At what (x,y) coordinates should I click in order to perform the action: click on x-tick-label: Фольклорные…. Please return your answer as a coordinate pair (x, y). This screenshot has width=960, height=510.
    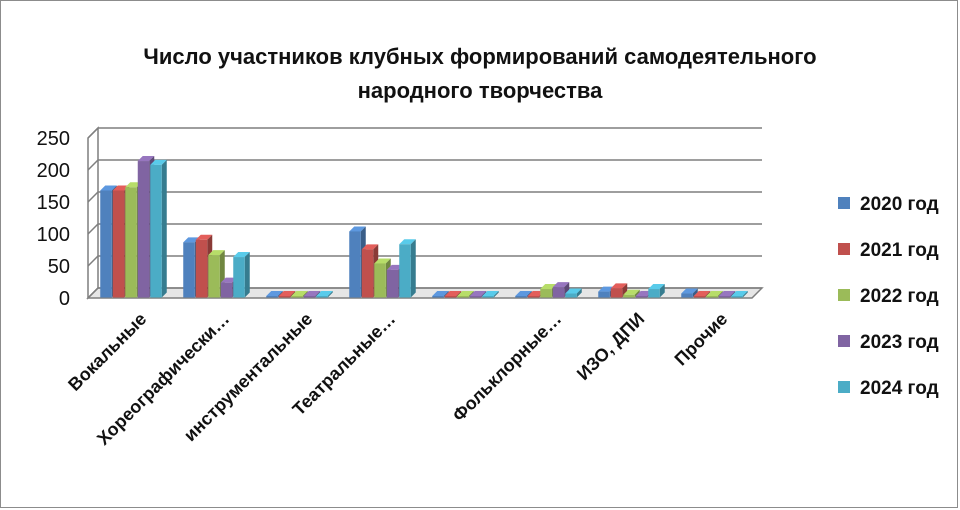
    Looking at the image, I should click on (507, 367).